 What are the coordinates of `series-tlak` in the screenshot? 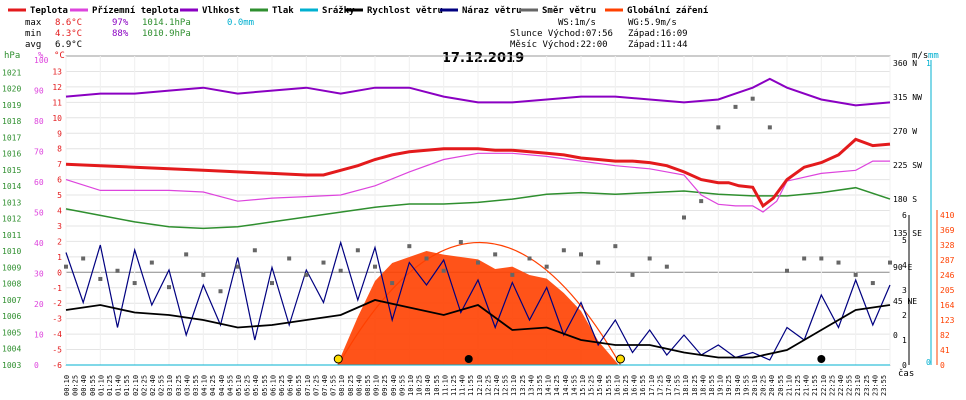 It's located at (478, 208).